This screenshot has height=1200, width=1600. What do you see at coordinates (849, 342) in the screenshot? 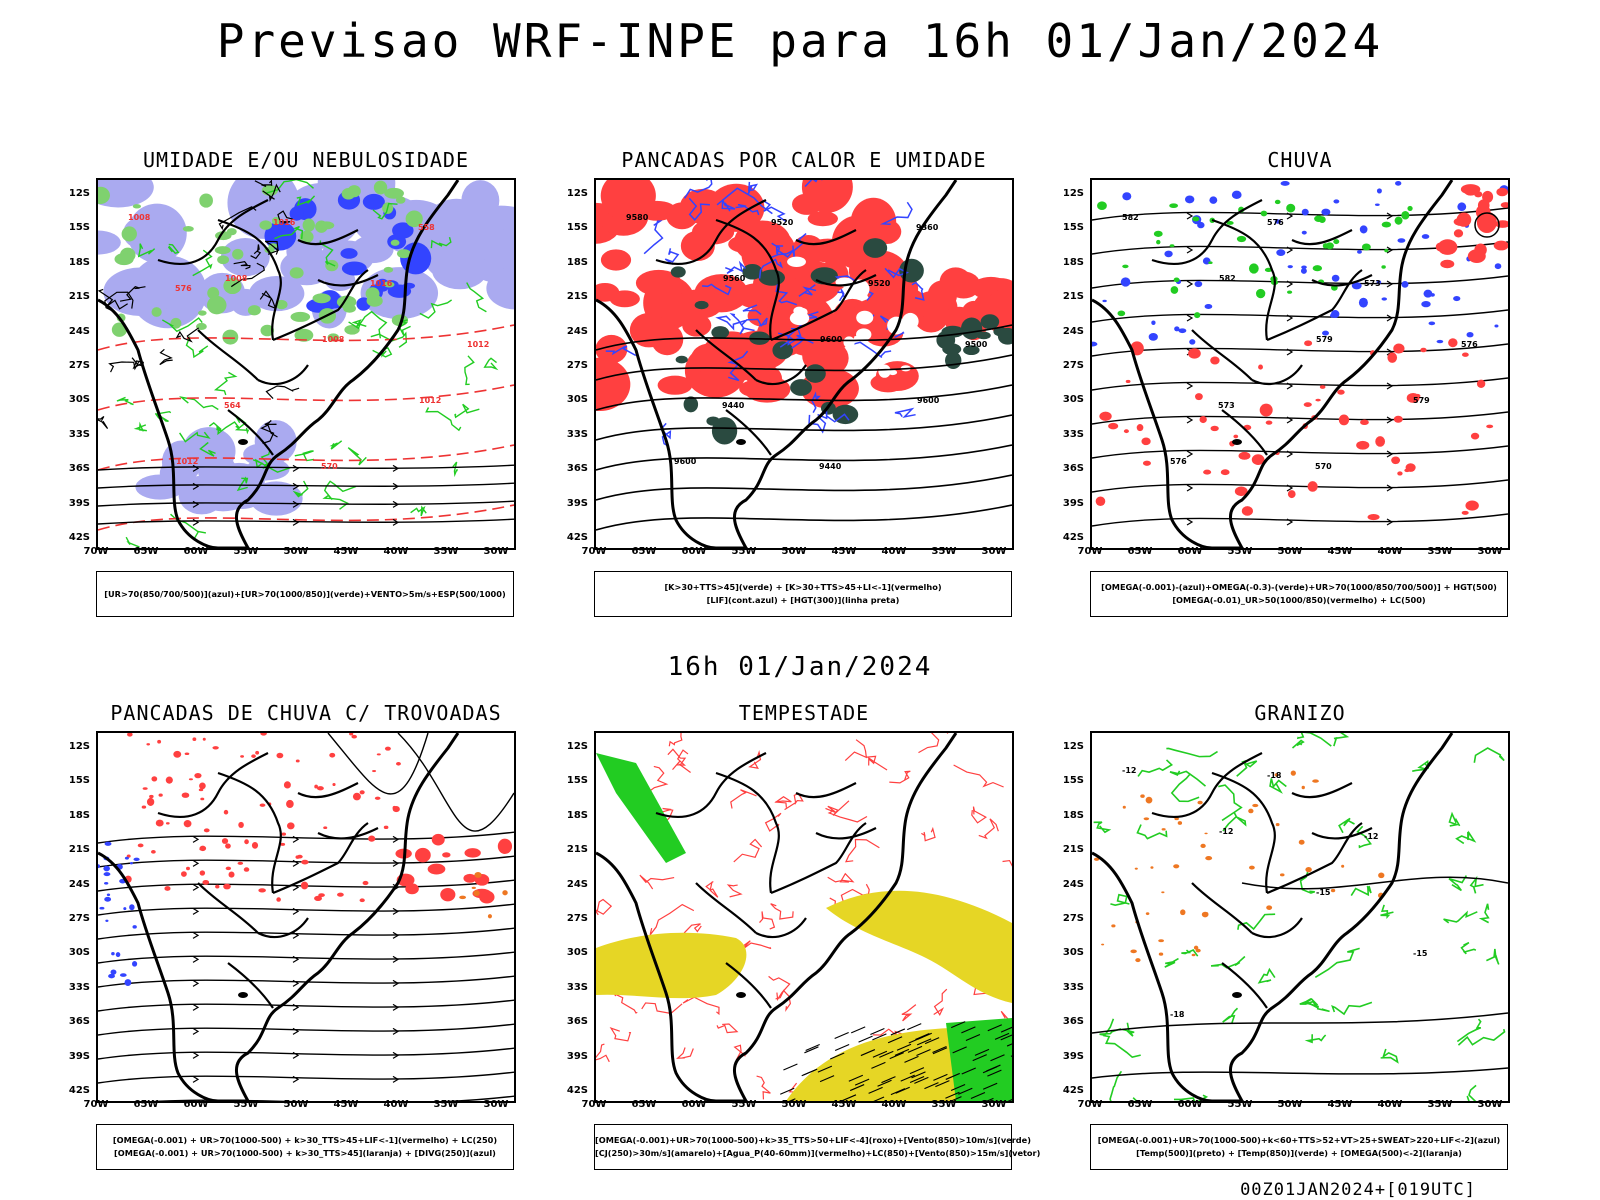
I see `clear-area-patch` at bounding box center [849, 342].